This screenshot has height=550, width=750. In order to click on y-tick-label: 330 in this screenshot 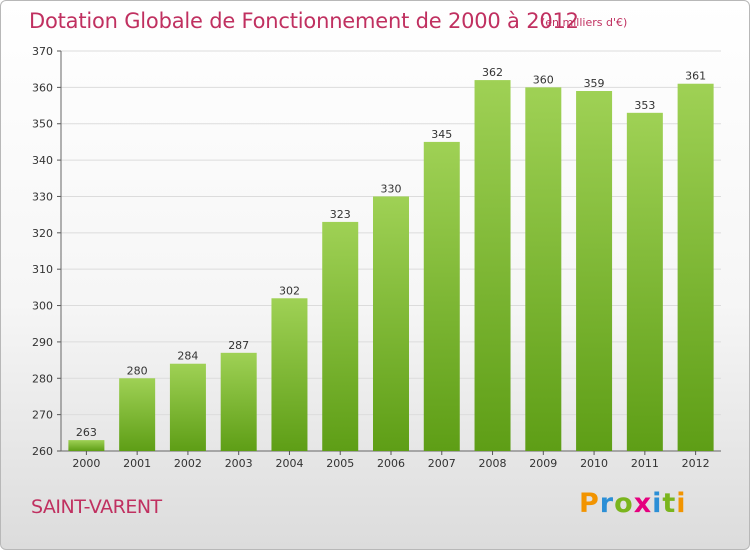, I will do `click(42, 196)`.